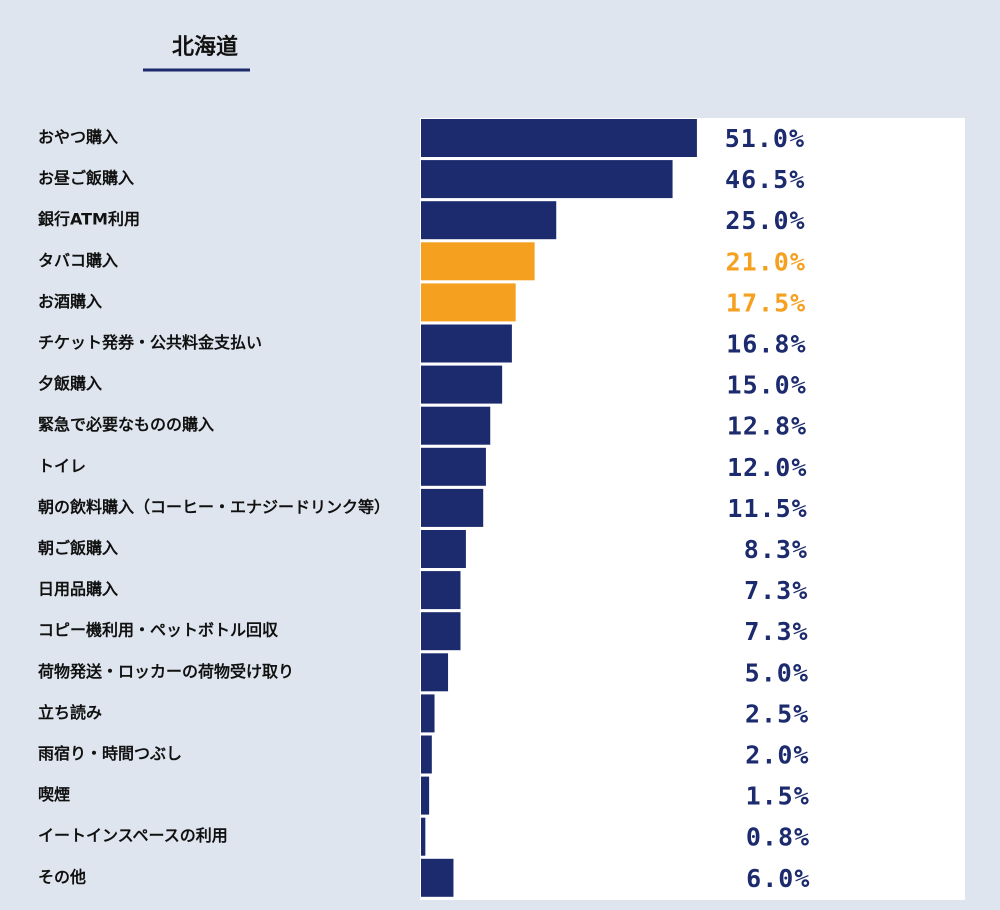 The height and width of the screenshot is (910, 1000). I want to click on category-label: タバコ購入, so click(78, 260).